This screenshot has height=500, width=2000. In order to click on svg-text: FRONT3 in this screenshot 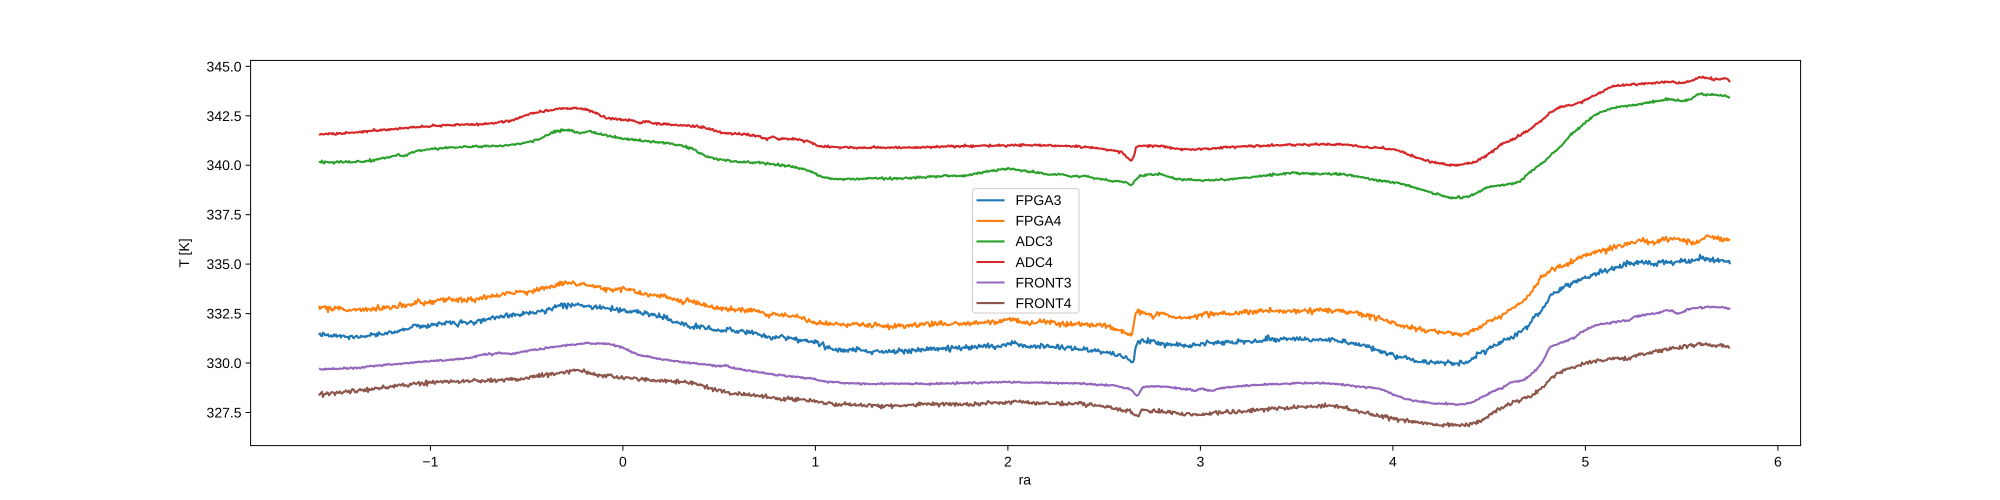, I will do `click(1044, 282)`.